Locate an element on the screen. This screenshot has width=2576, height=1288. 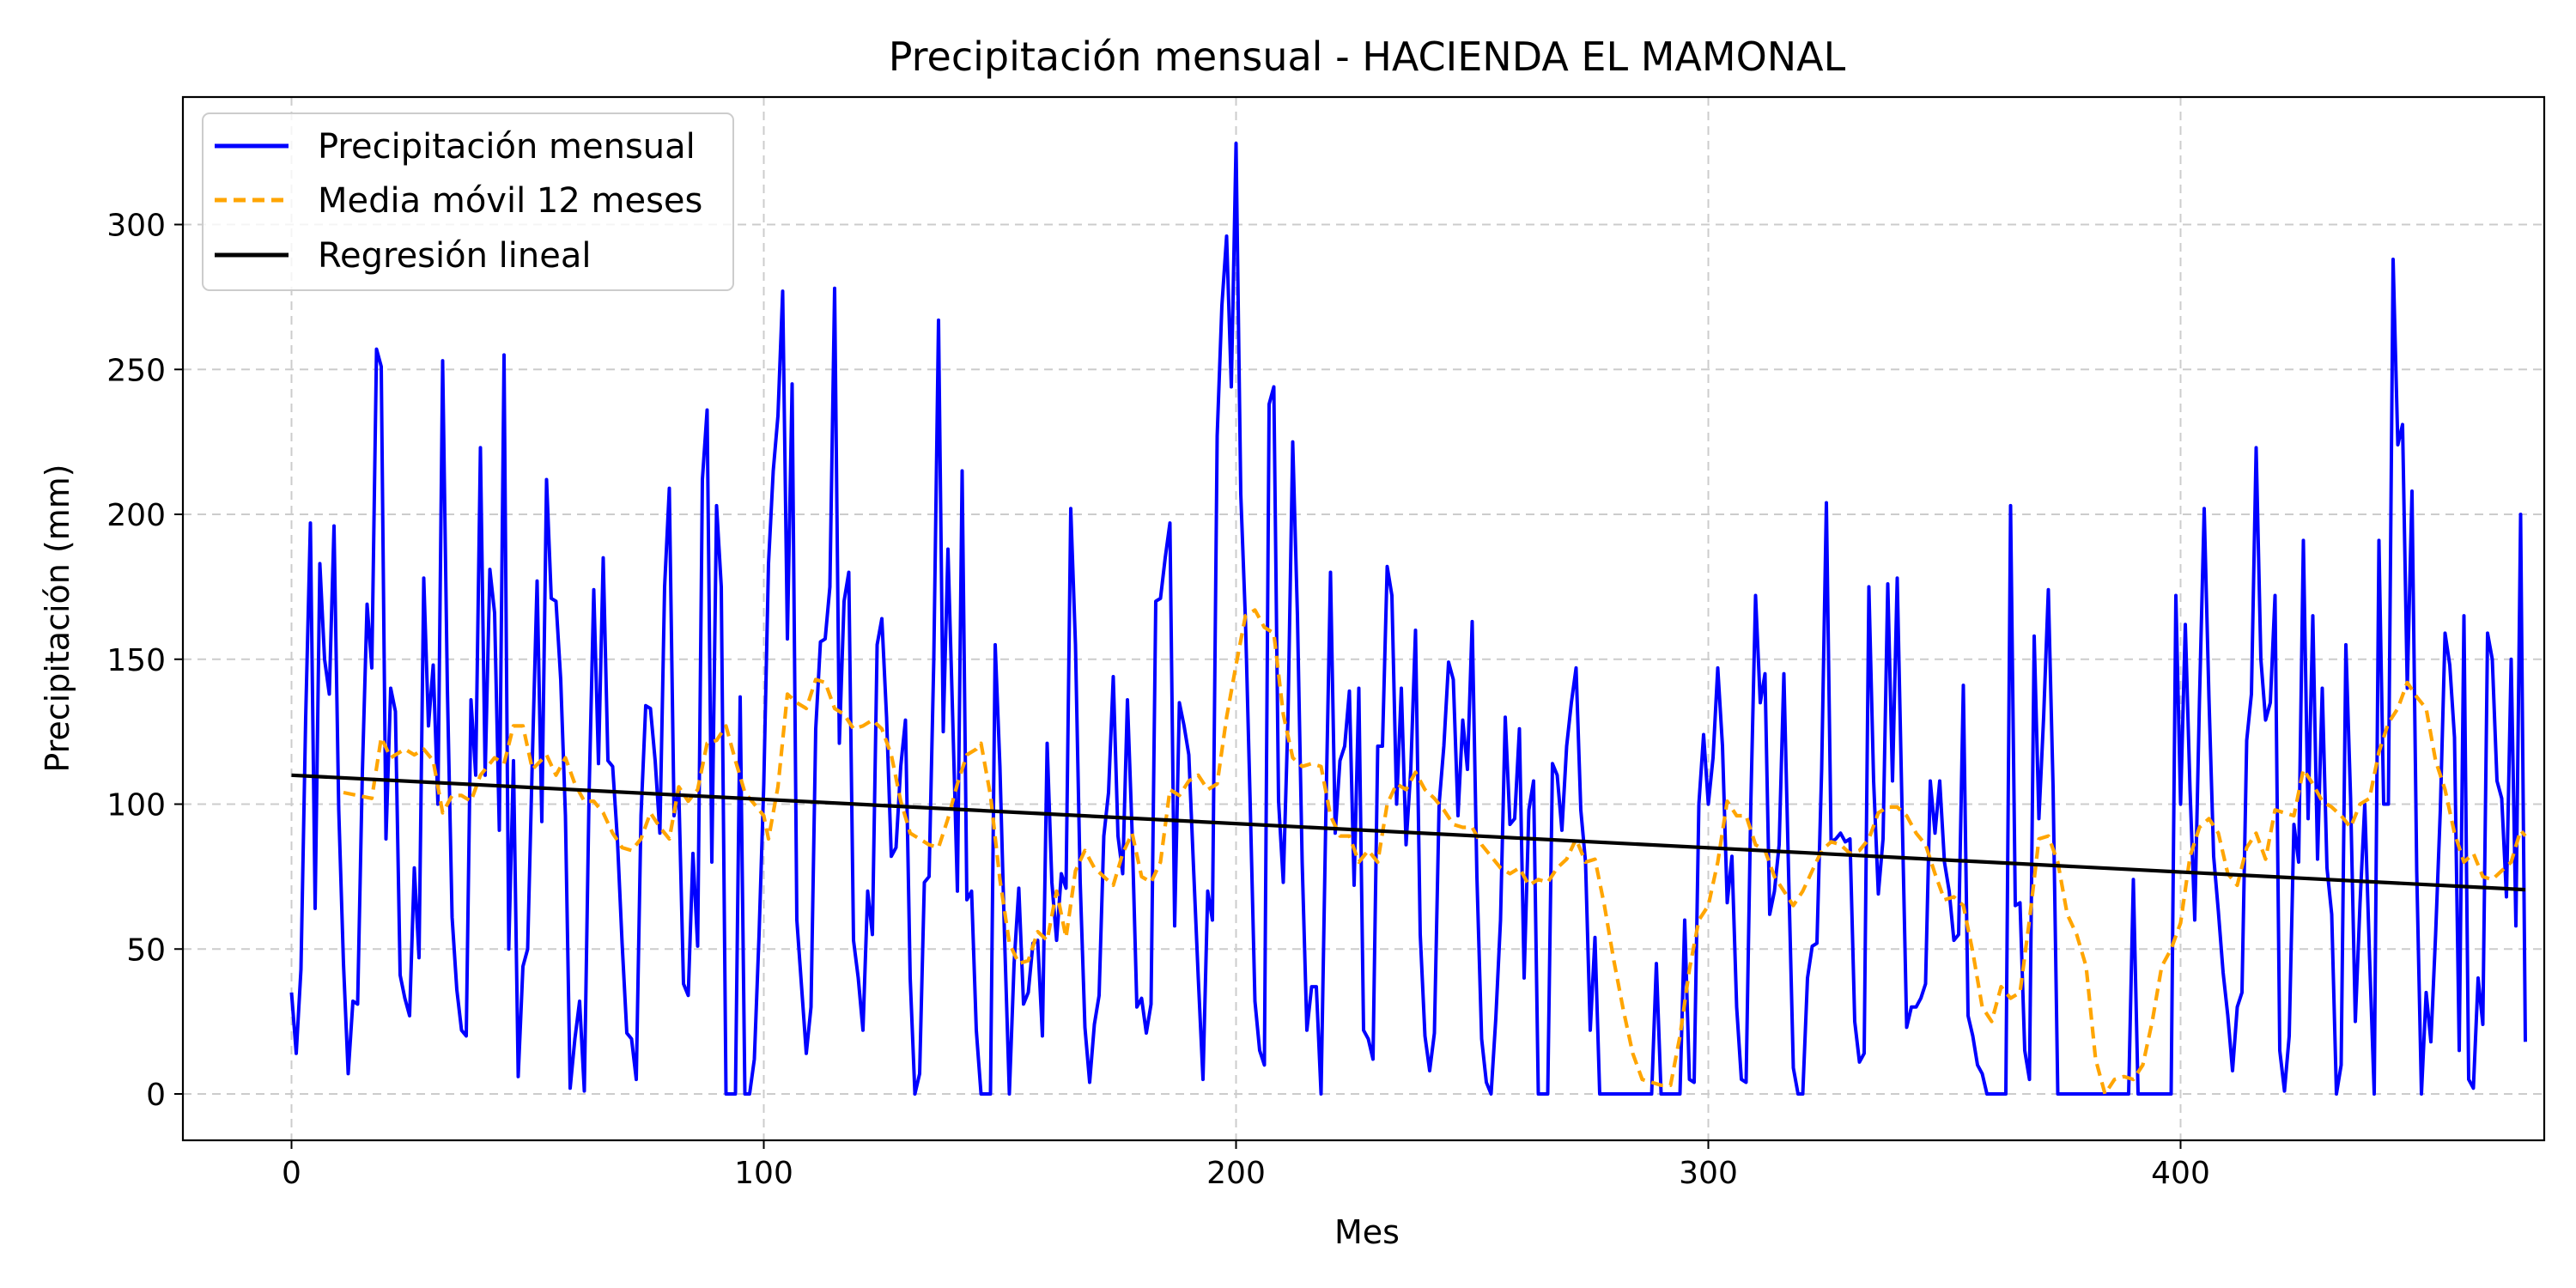
y-tick-label: 200 is located at coordinates (136, 515).